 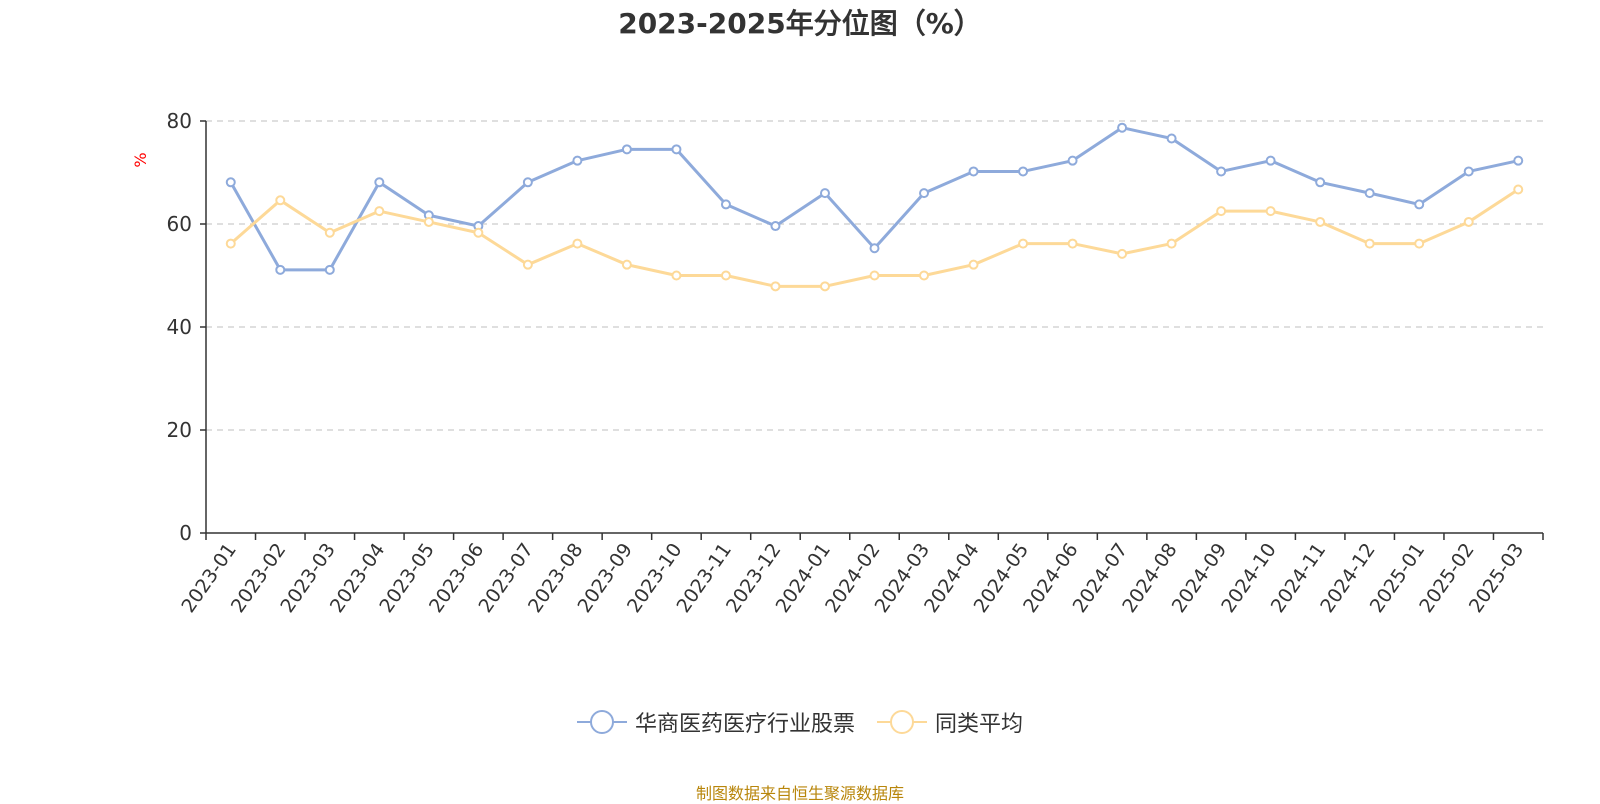 What do you see at coordinates (179, 327) in the screenshot?
I see `y-tick-label: 40` at bounding box center [179, 327].